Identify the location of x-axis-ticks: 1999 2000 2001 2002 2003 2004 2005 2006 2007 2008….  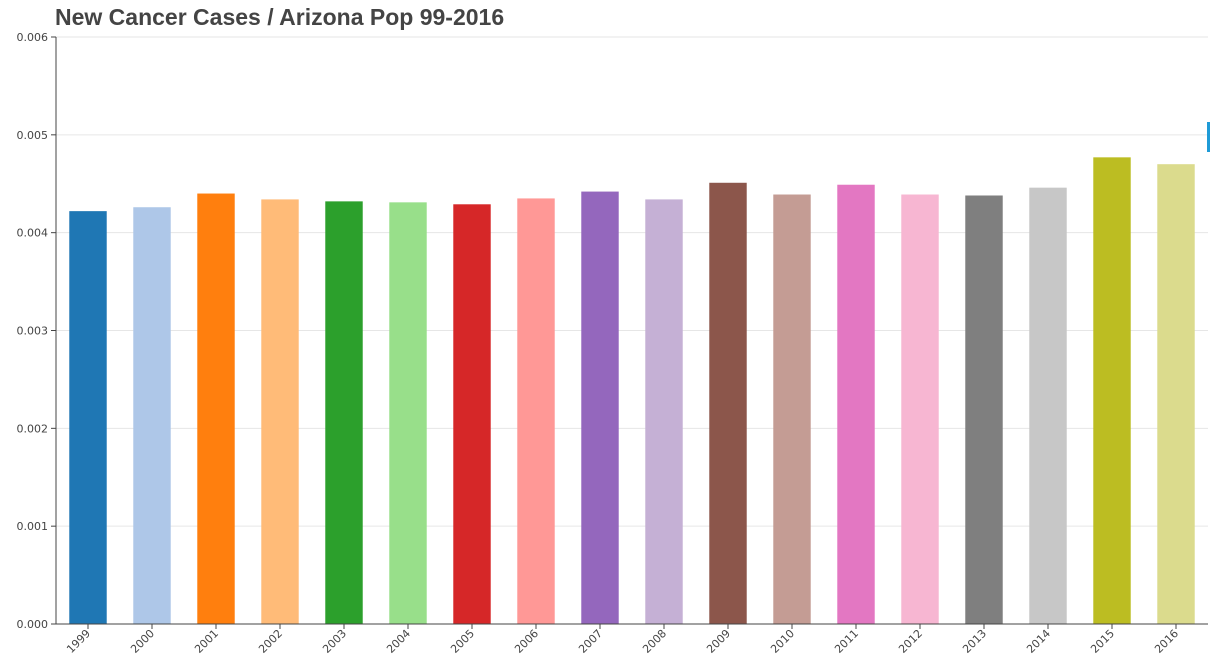
(622, 640).